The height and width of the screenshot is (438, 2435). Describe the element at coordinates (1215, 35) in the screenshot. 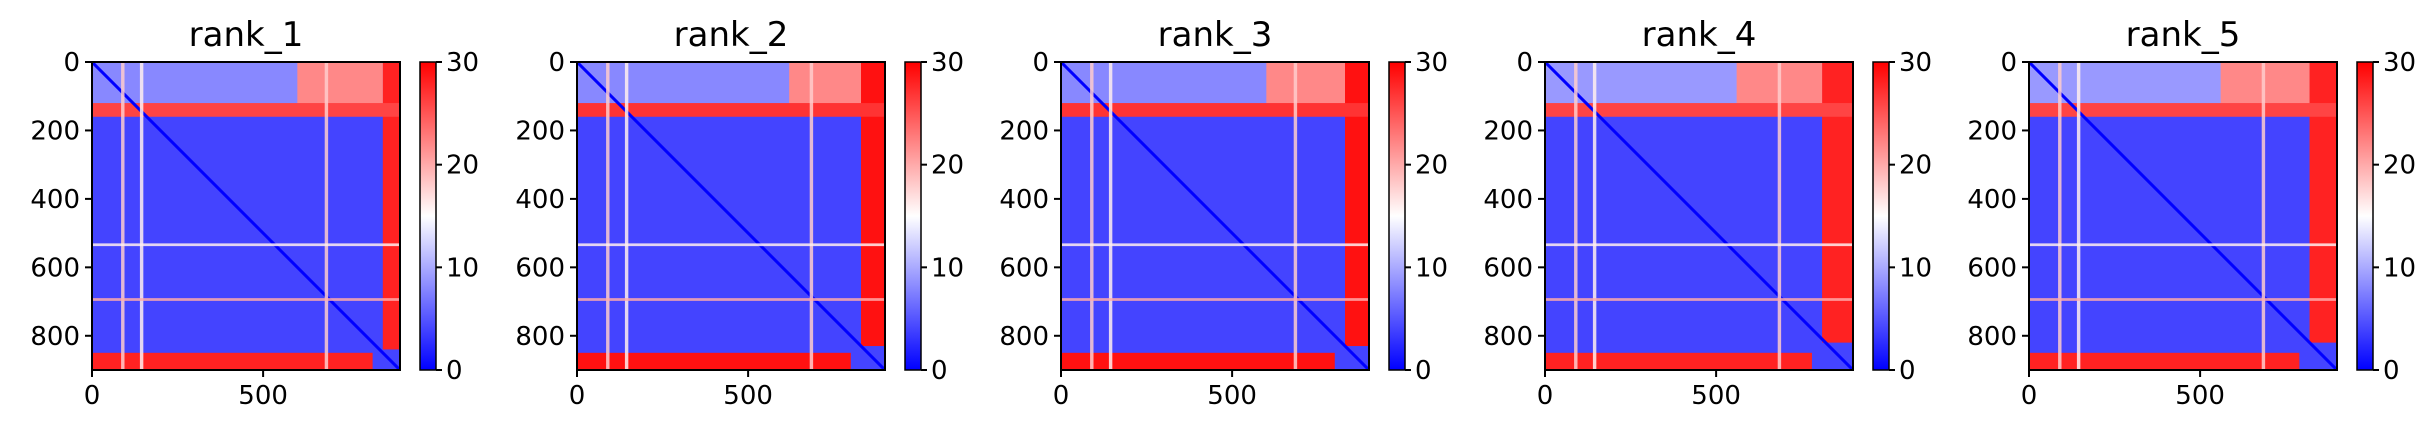

I see `panel-title: rank_3` at that location.